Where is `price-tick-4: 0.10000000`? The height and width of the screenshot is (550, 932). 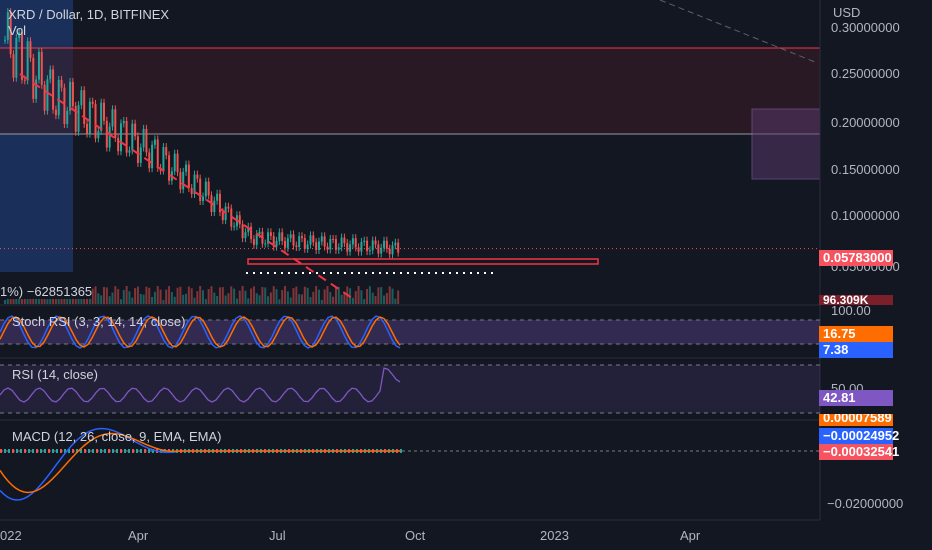
price-tick-4: 0.10000000 is located at coordinates (865, 215).